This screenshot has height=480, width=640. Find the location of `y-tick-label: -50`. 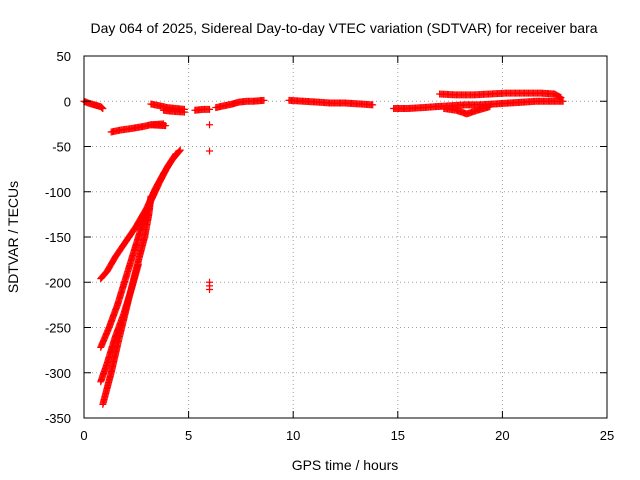

y-tick-label: -50 is located at coordinates (61, 147).